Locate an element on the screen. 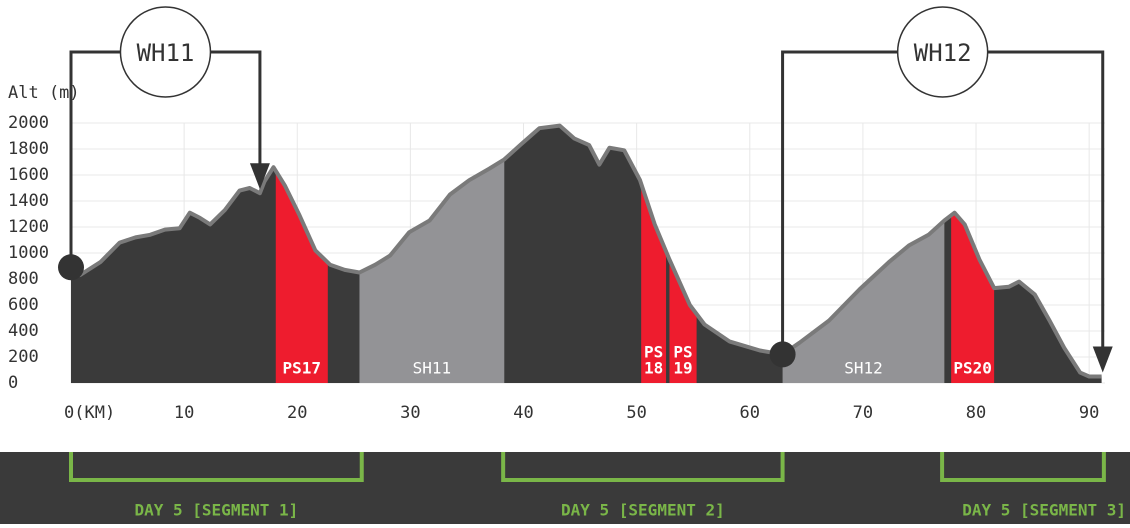  y-tick-label: 2000 is located at coordinates (28, 123).